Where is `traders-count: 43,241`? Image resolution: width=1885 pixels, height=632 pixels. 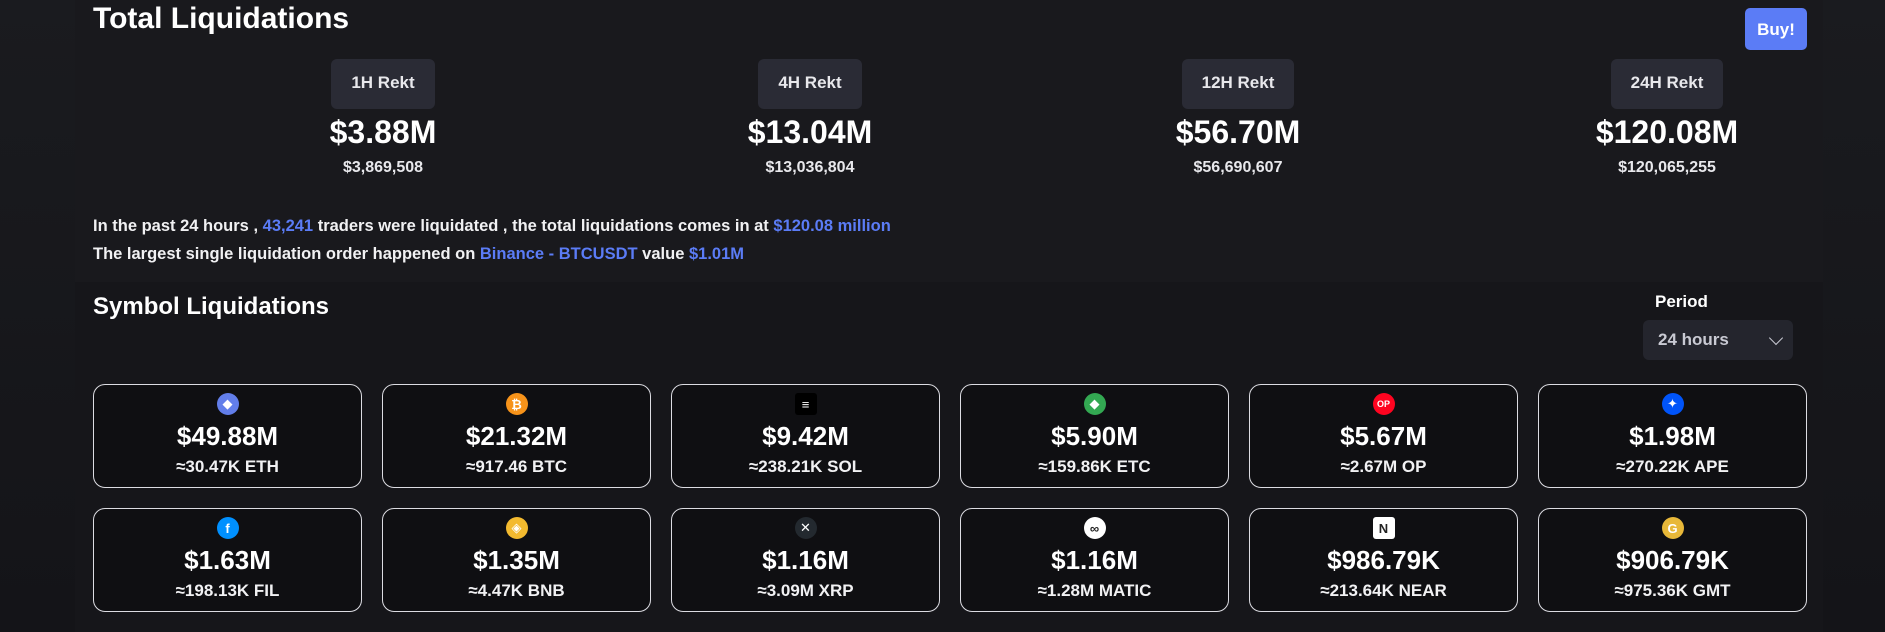
traders-count: 43,241 is located at coordinates (288, 226).